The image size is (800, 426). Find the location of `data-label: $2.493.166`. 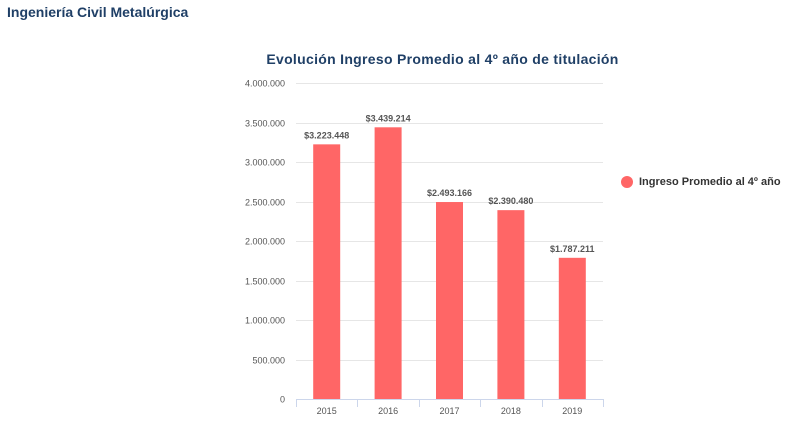

data-label: $2.493.166 is located at coordinates (449, 193).